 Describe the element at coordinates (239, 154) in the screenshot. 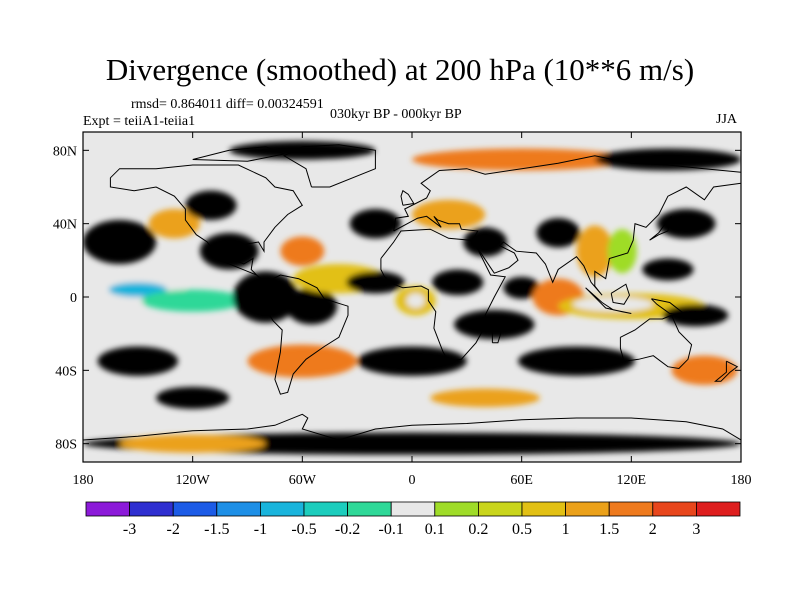

I see `coastline-arctic-islands` at that location.